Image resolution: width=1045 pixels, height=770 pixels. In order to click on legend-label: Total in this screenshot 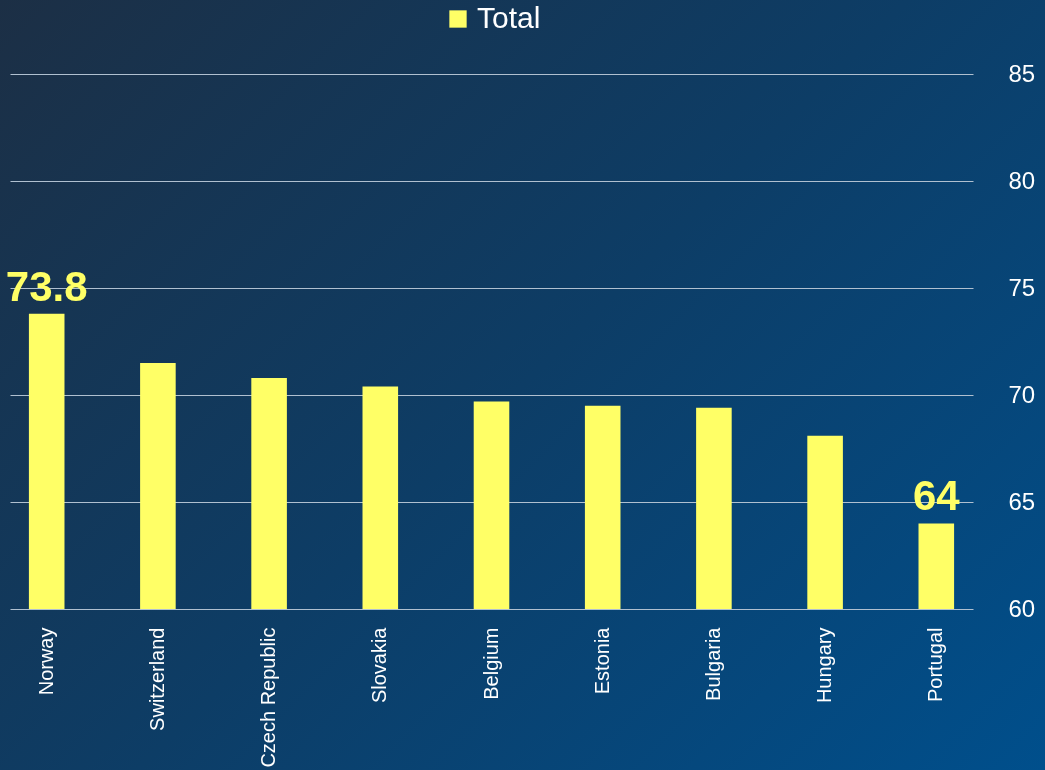, I will do `click(509, 17)`.